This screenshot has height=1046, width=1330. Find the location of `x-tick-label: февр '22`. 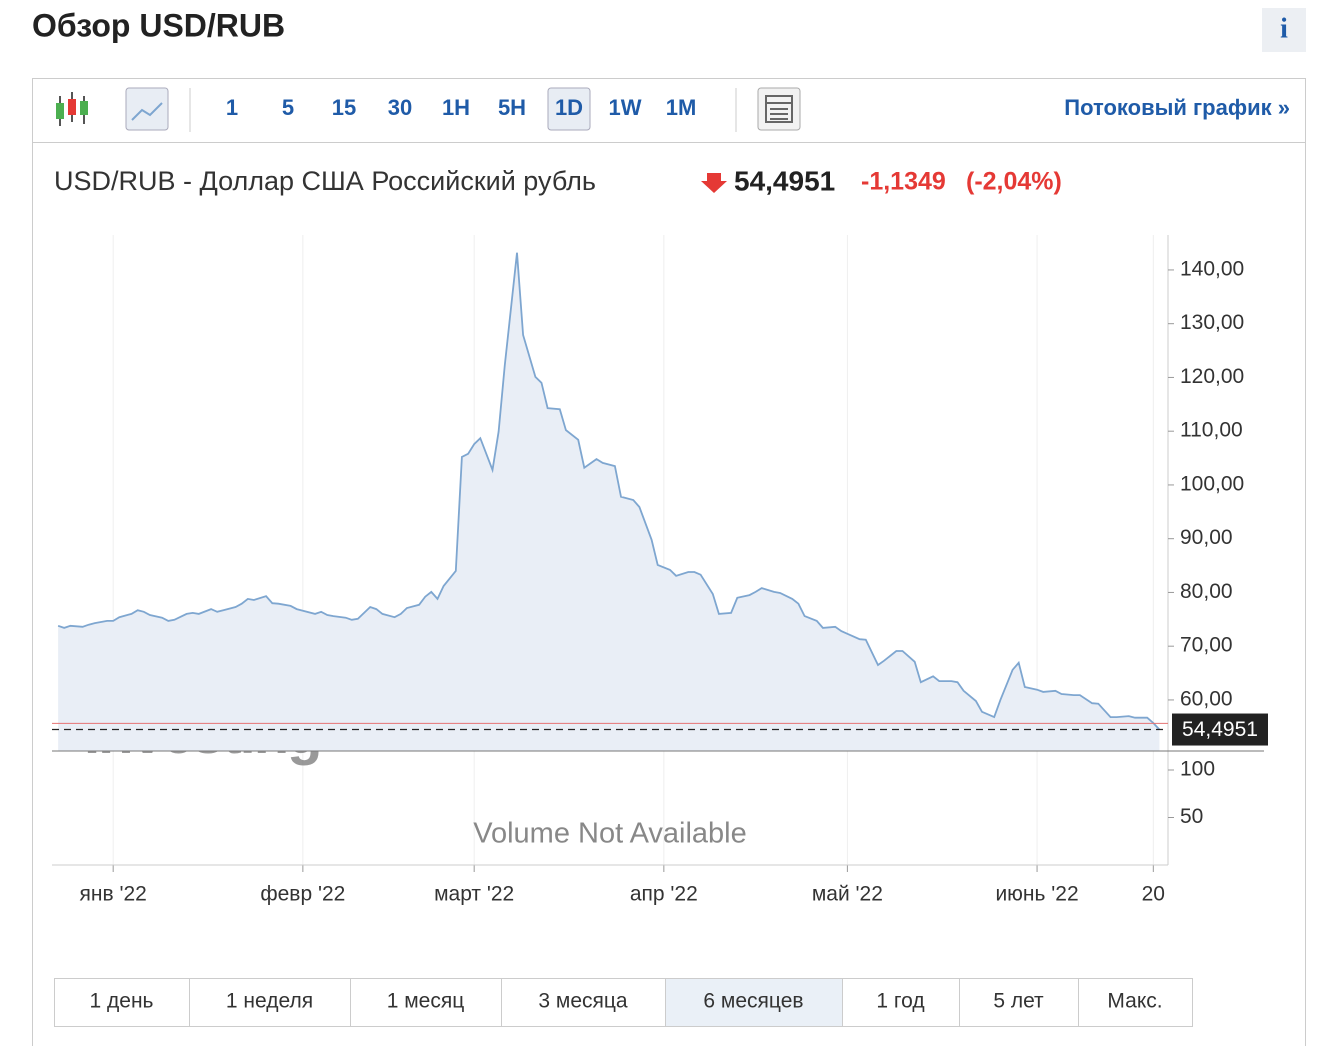

x-tick-label: февр '22 is located at coordinates (302, 894).